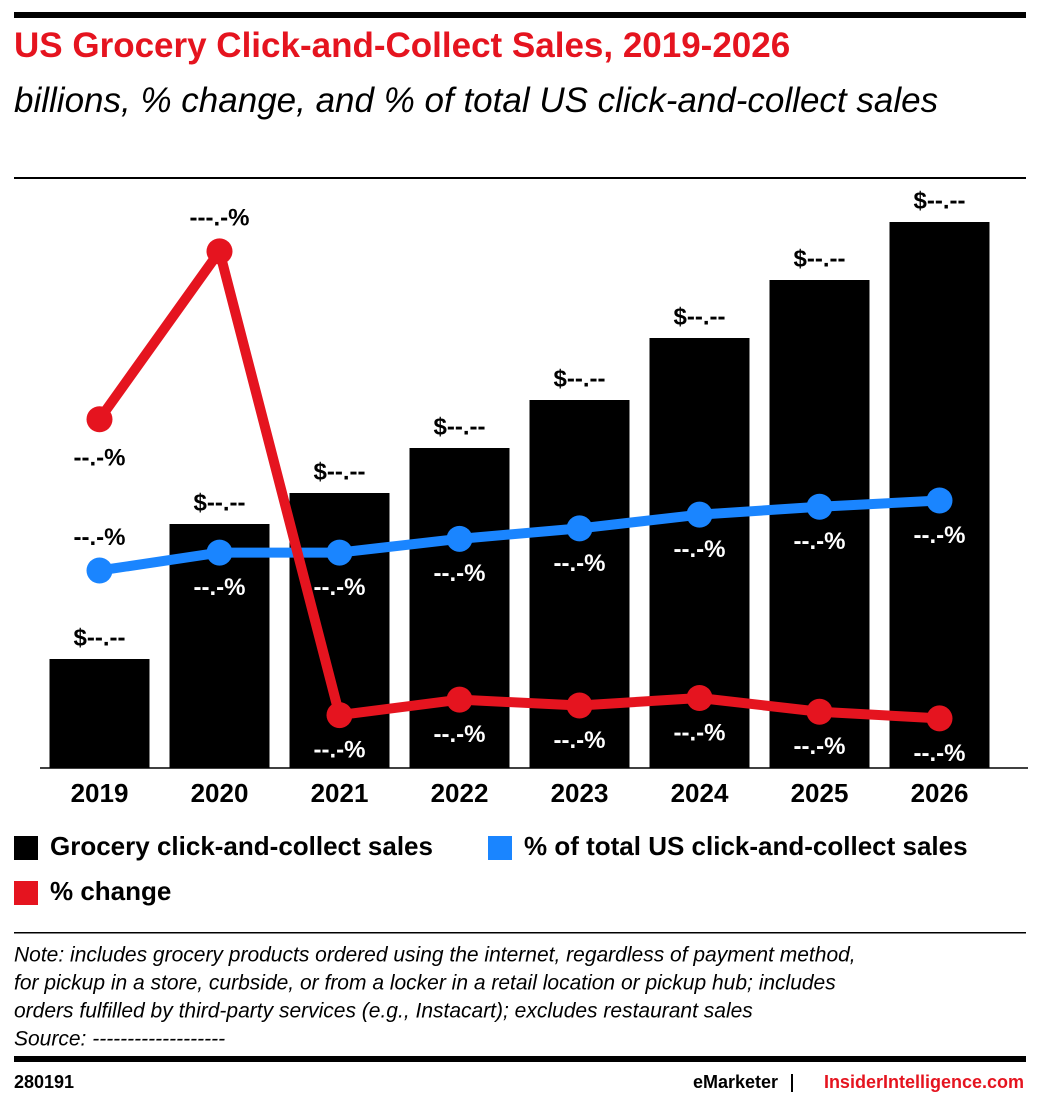 This screenshot has width=1038, height=1106. Describe the element at coordinates (735, 1082) in the screenshot. I see `brand: eMarketer` at that location.